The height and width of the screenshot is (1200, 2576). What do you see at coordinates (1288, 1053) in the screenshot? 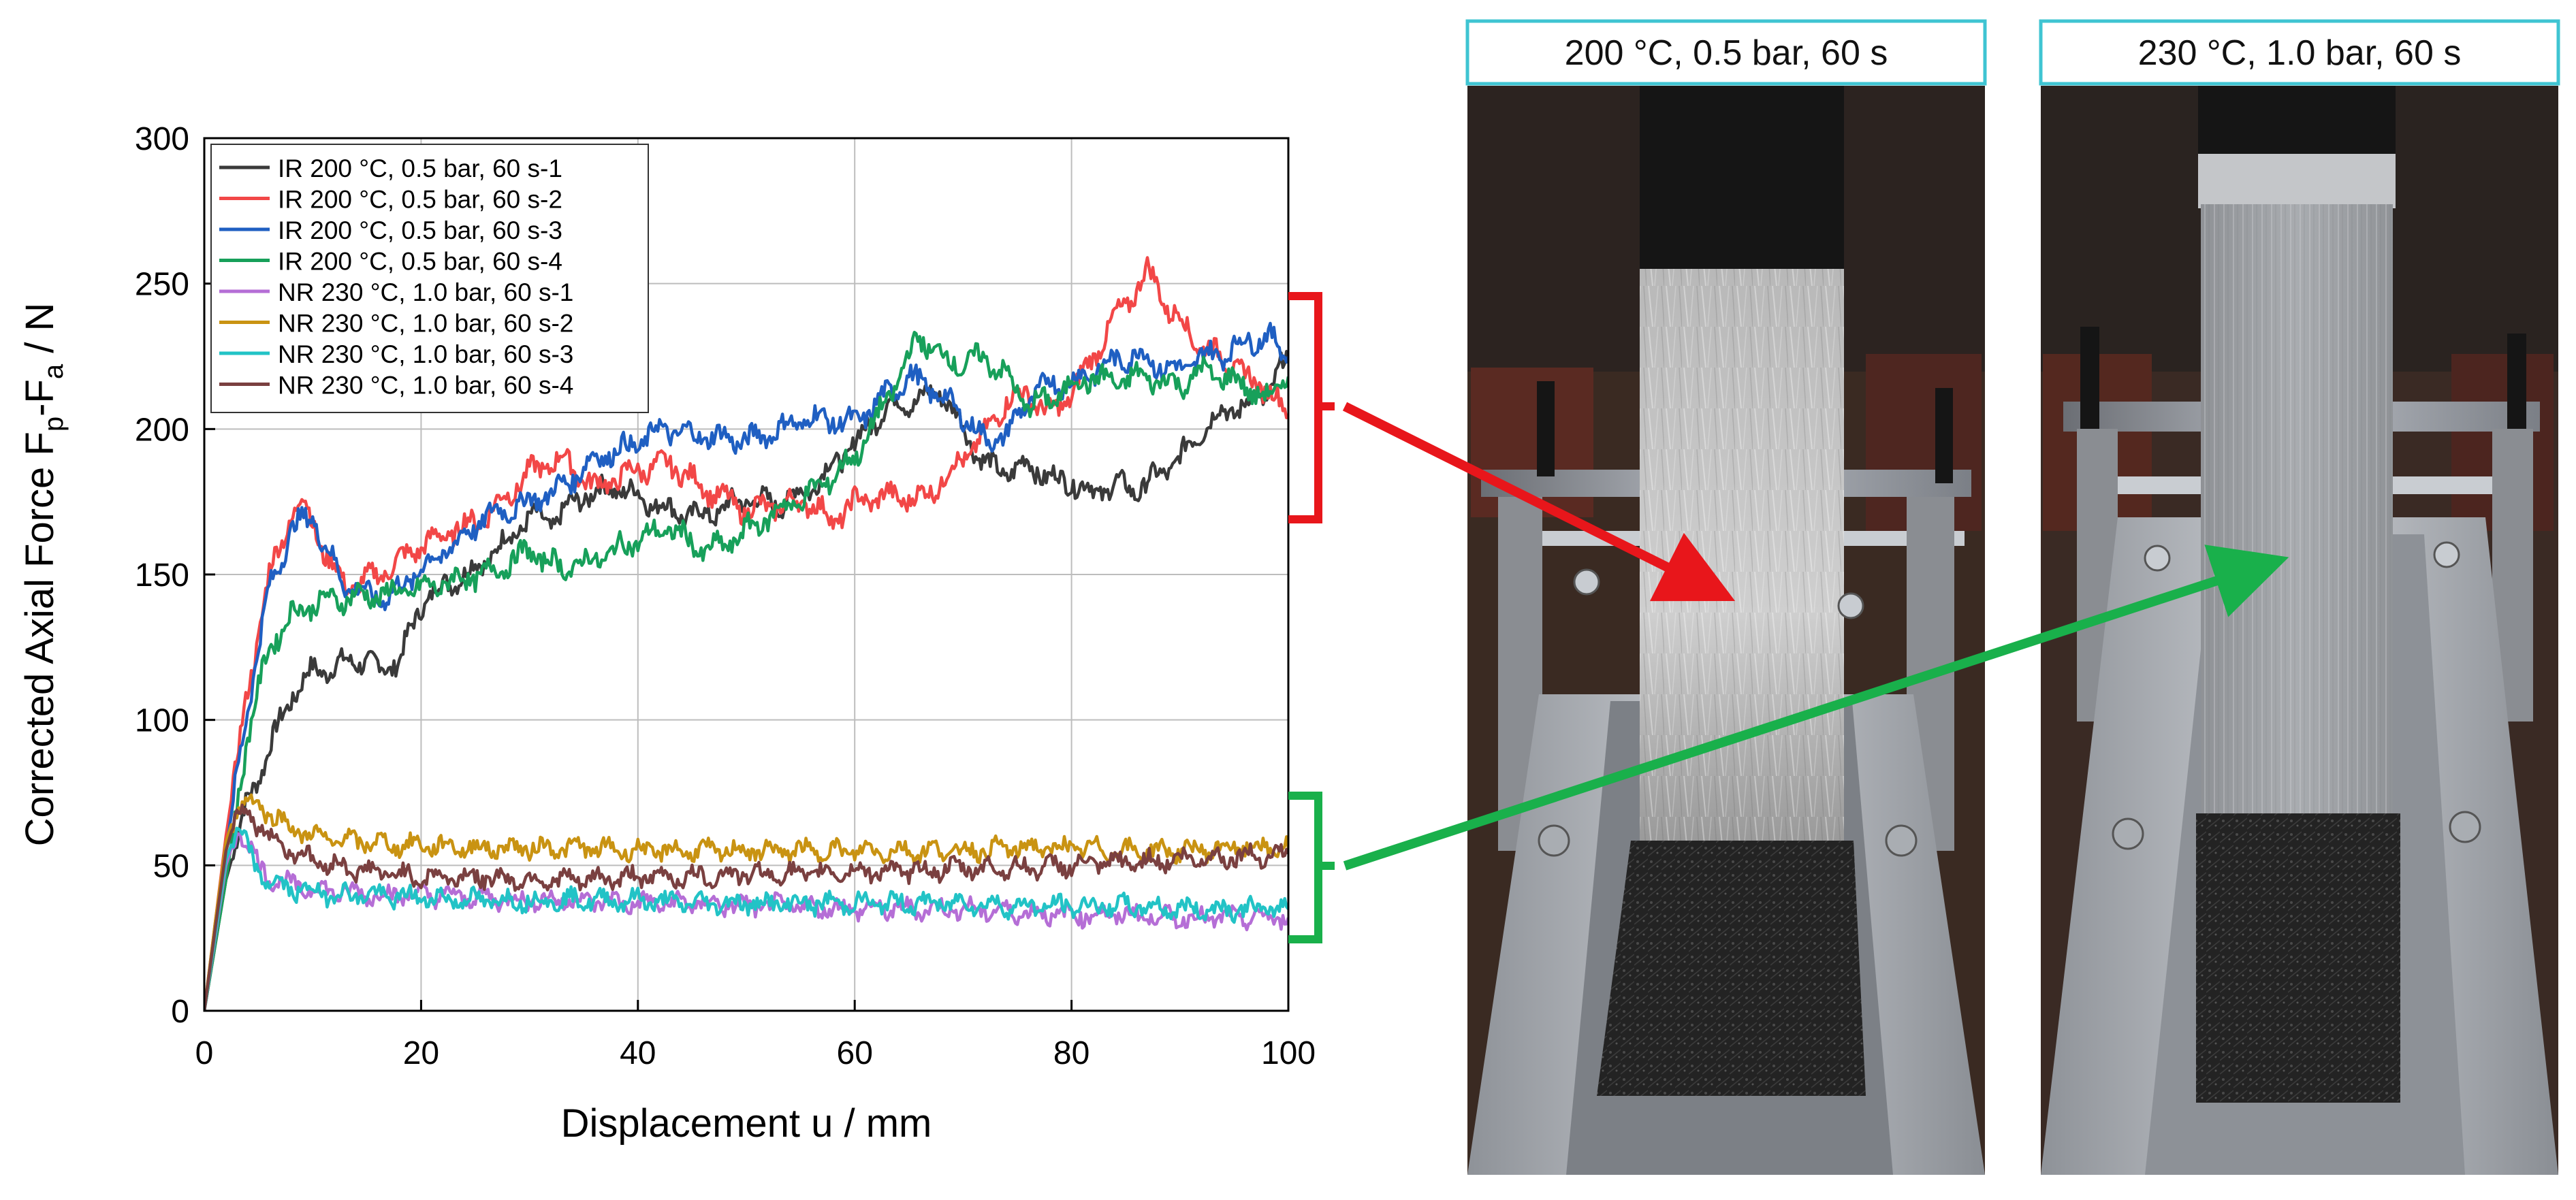
I see `x-tick-label: 100` at bounding box center [1288, 1053].